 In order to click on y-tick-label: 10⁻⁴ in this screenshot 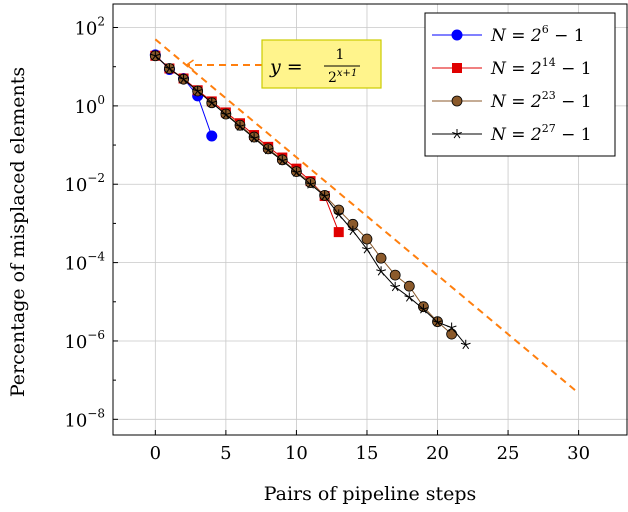, I will do `click(84, 262)`.